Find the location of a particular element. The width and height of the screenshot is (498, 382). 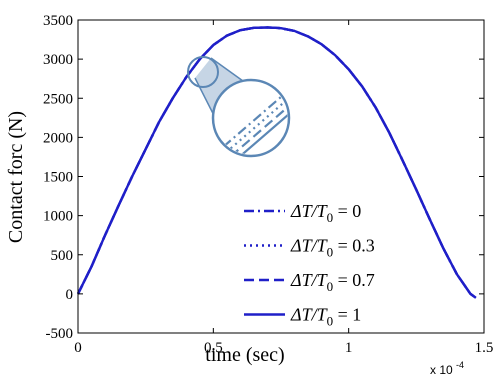

legend-label-subscript-3: 0 is located at coordinates (330, 321).